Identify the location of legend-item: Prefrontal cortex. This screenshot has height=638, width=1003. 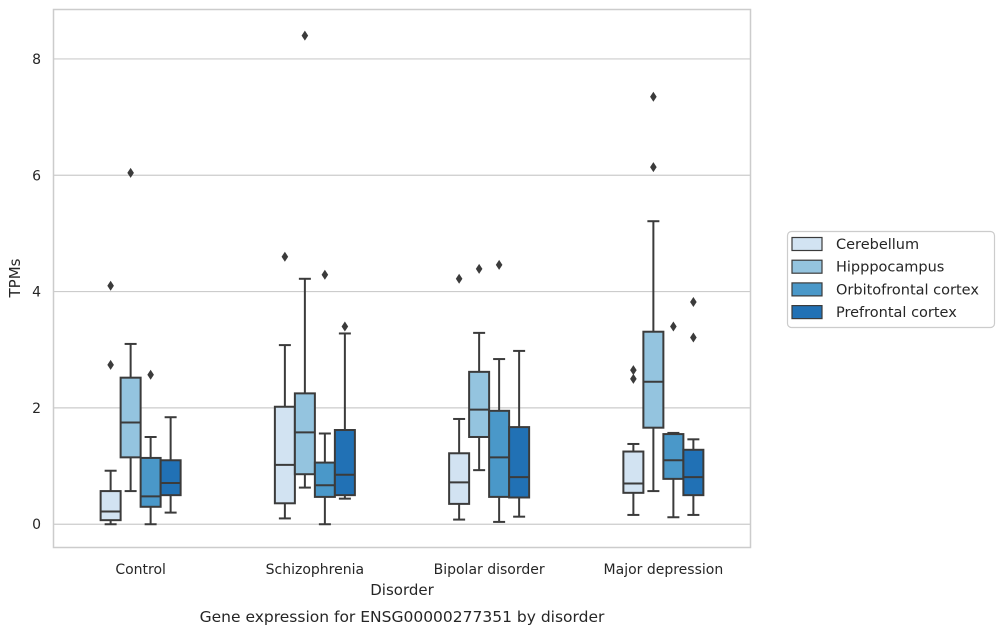
(874, 313).